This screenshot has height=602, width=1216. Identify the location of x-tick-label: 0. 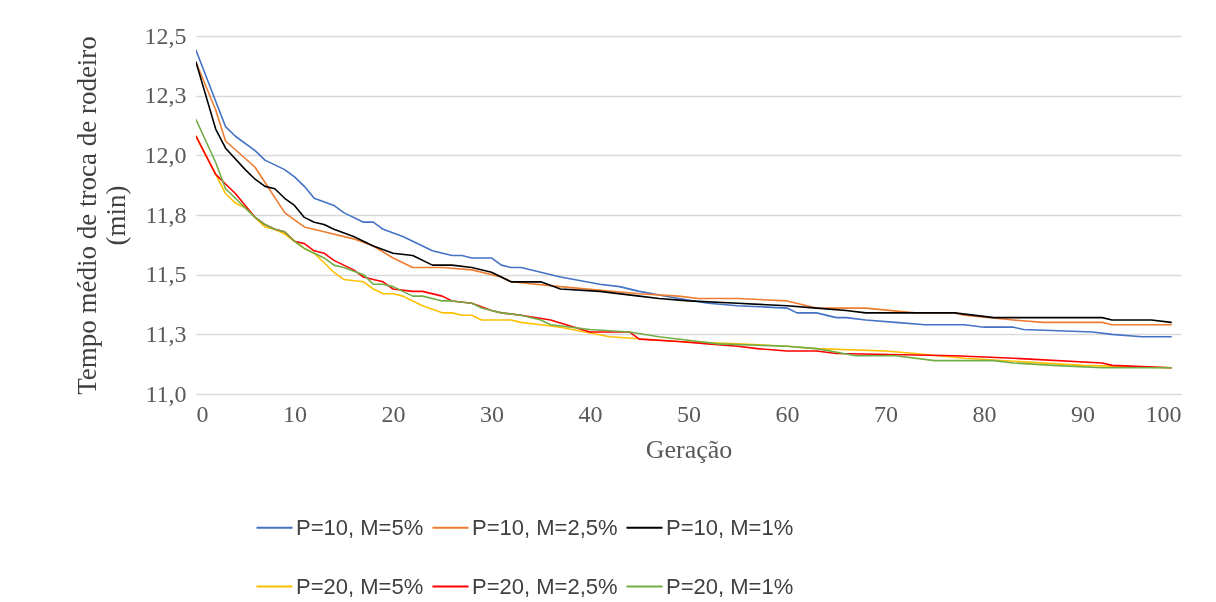
(202, 413).